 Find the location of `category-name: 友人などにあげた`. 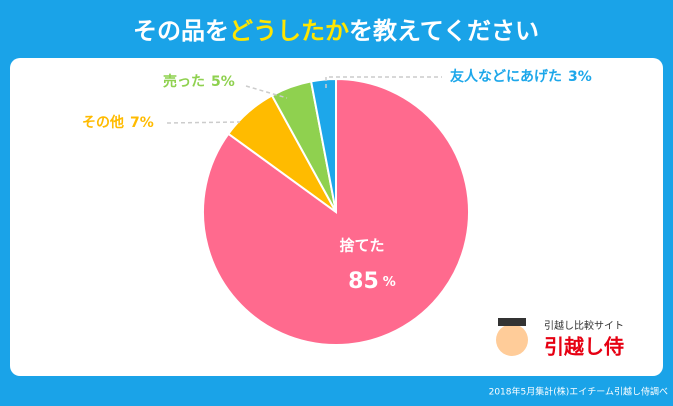

category-name: 友人などにあげた is located at coordinates (506, 76).